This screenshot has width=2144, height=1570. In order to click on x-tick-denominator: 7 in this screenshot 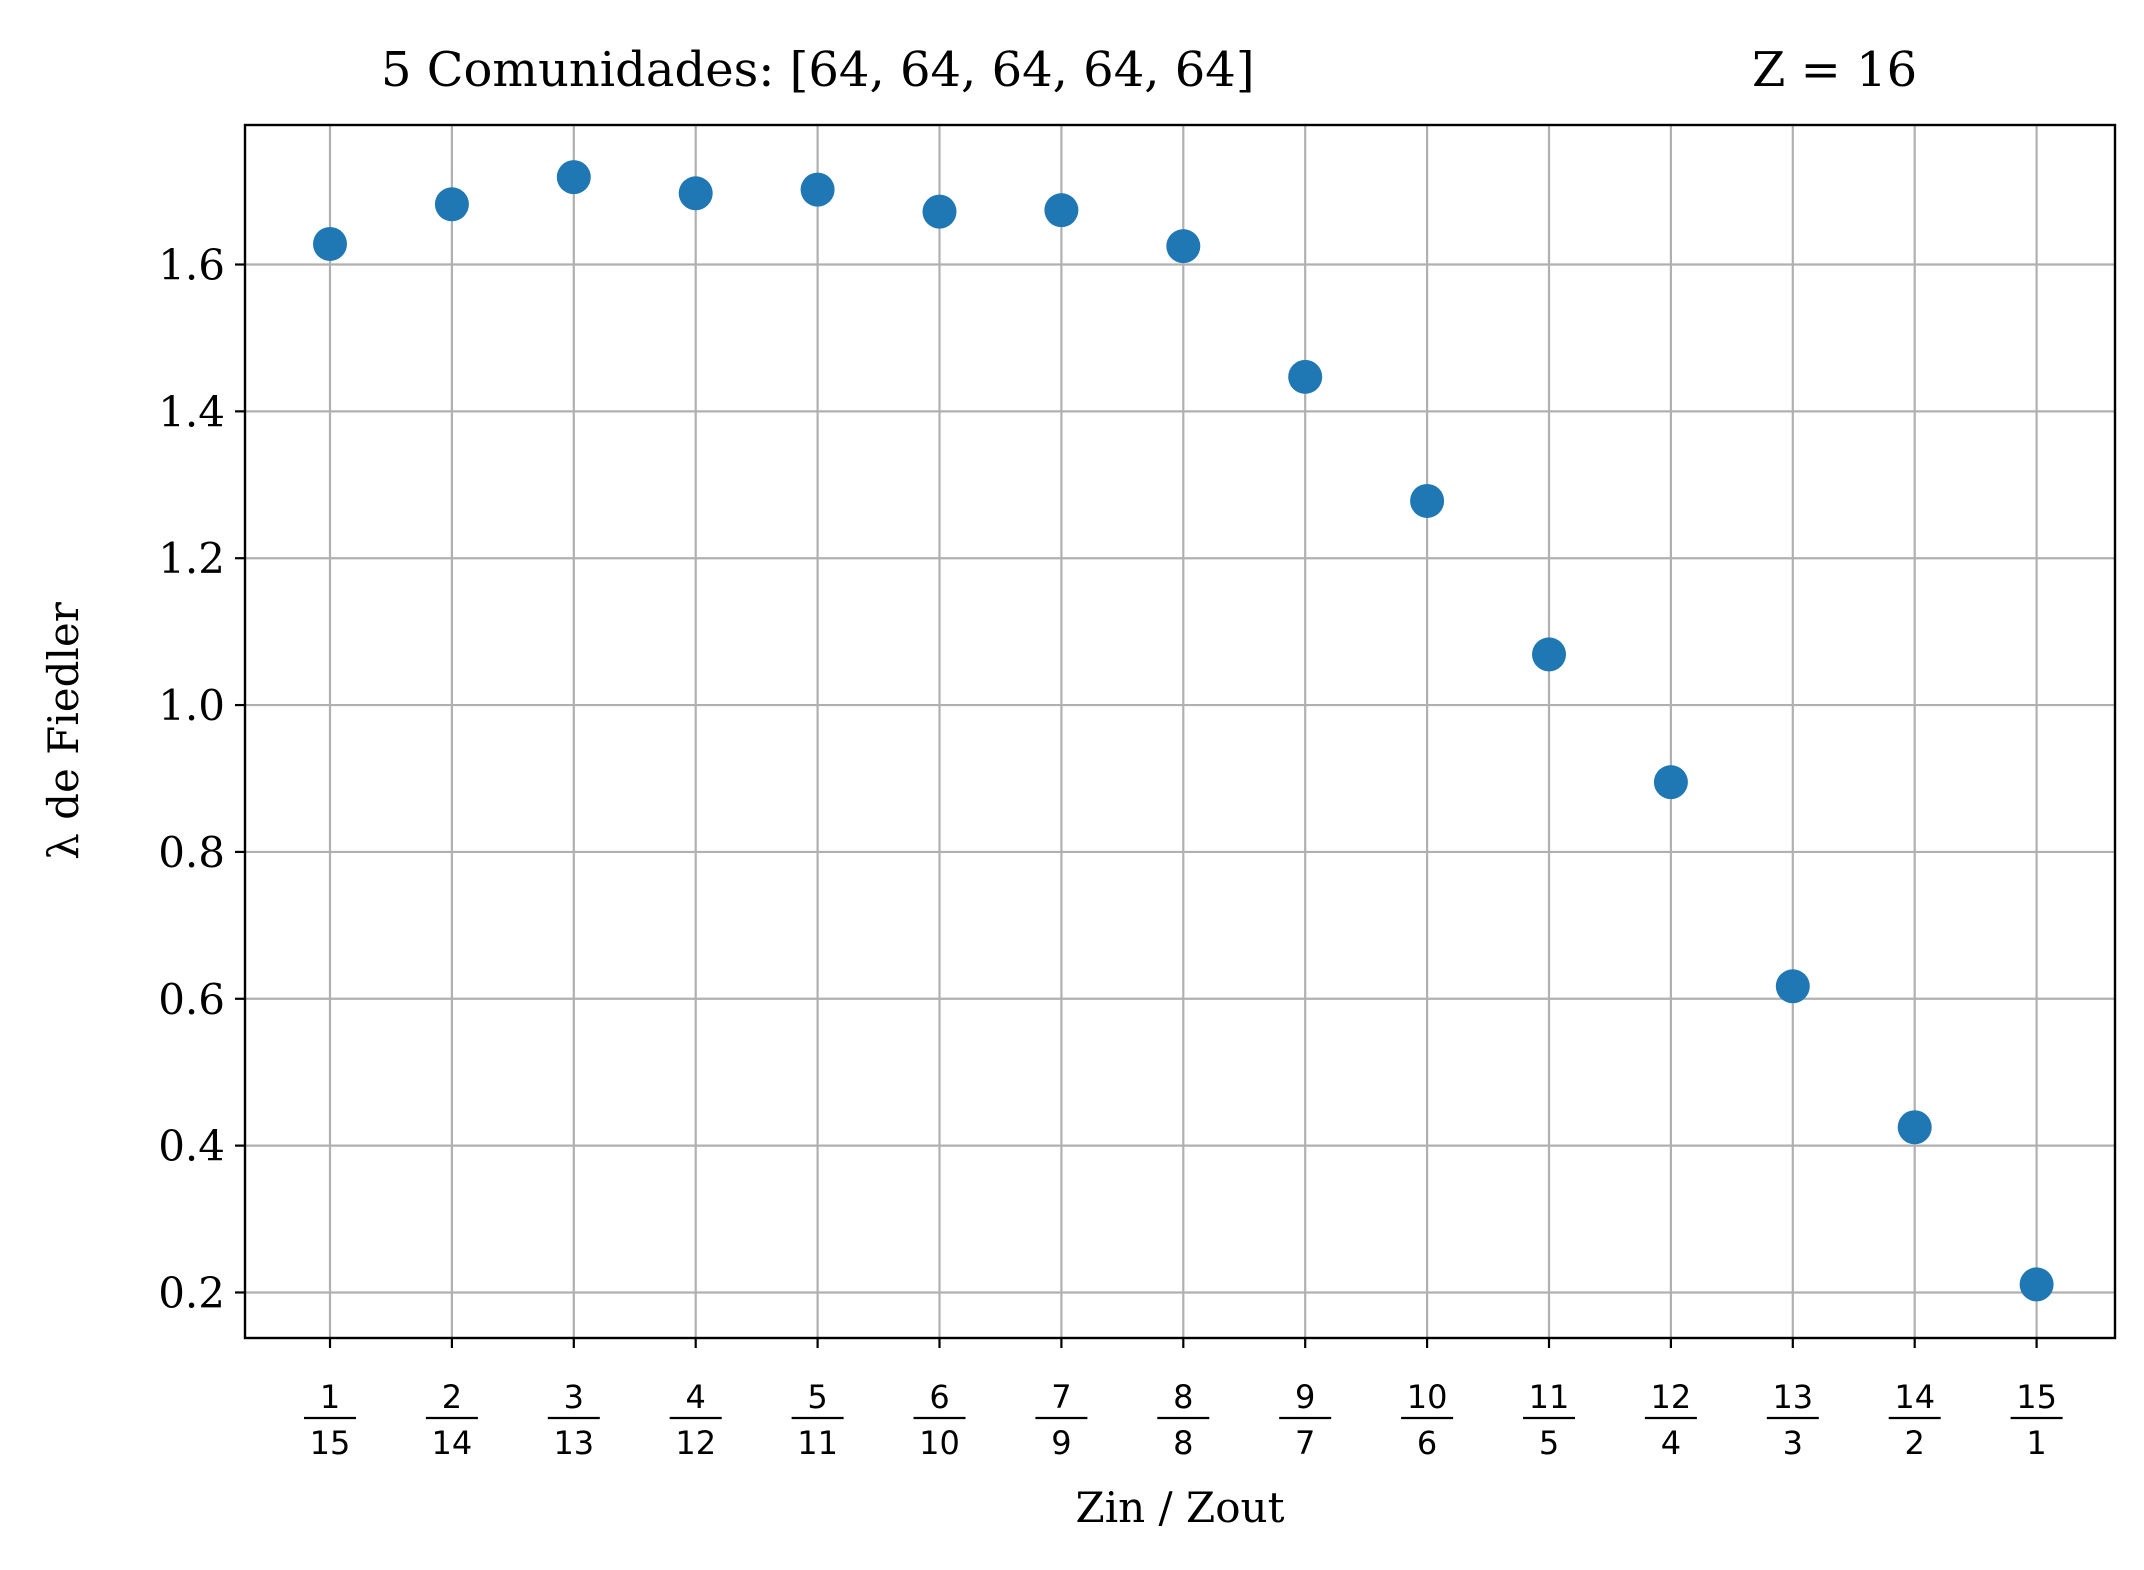, I will do `click(1305, 1443)`.